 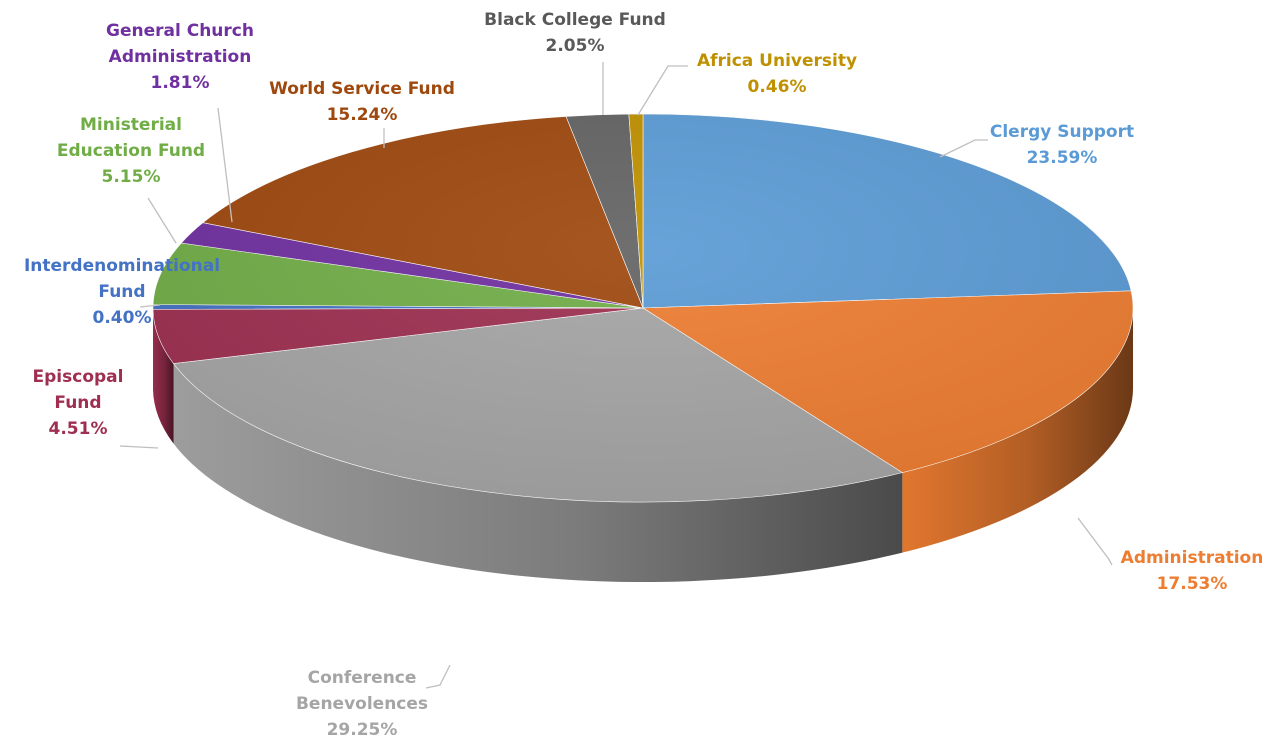 What do you see at coordinates (362, 678) in the screenshot?
I see `slice-label-line: Conference` at bounding box center [362, 678].